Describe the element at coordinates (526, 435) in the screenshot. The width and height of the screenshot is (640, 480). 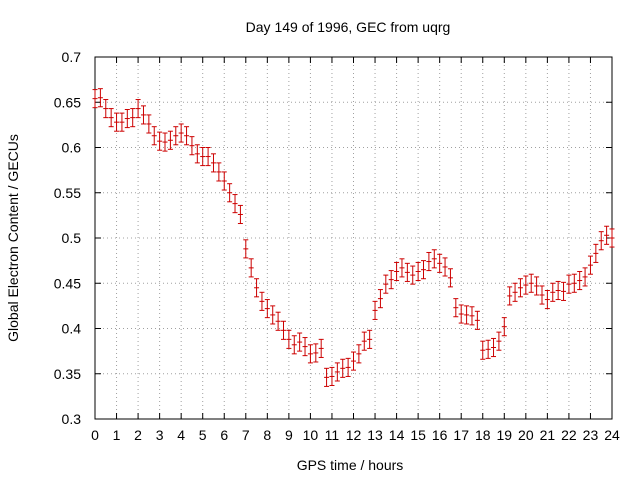
I see `x-tick-label: 20` at that location.